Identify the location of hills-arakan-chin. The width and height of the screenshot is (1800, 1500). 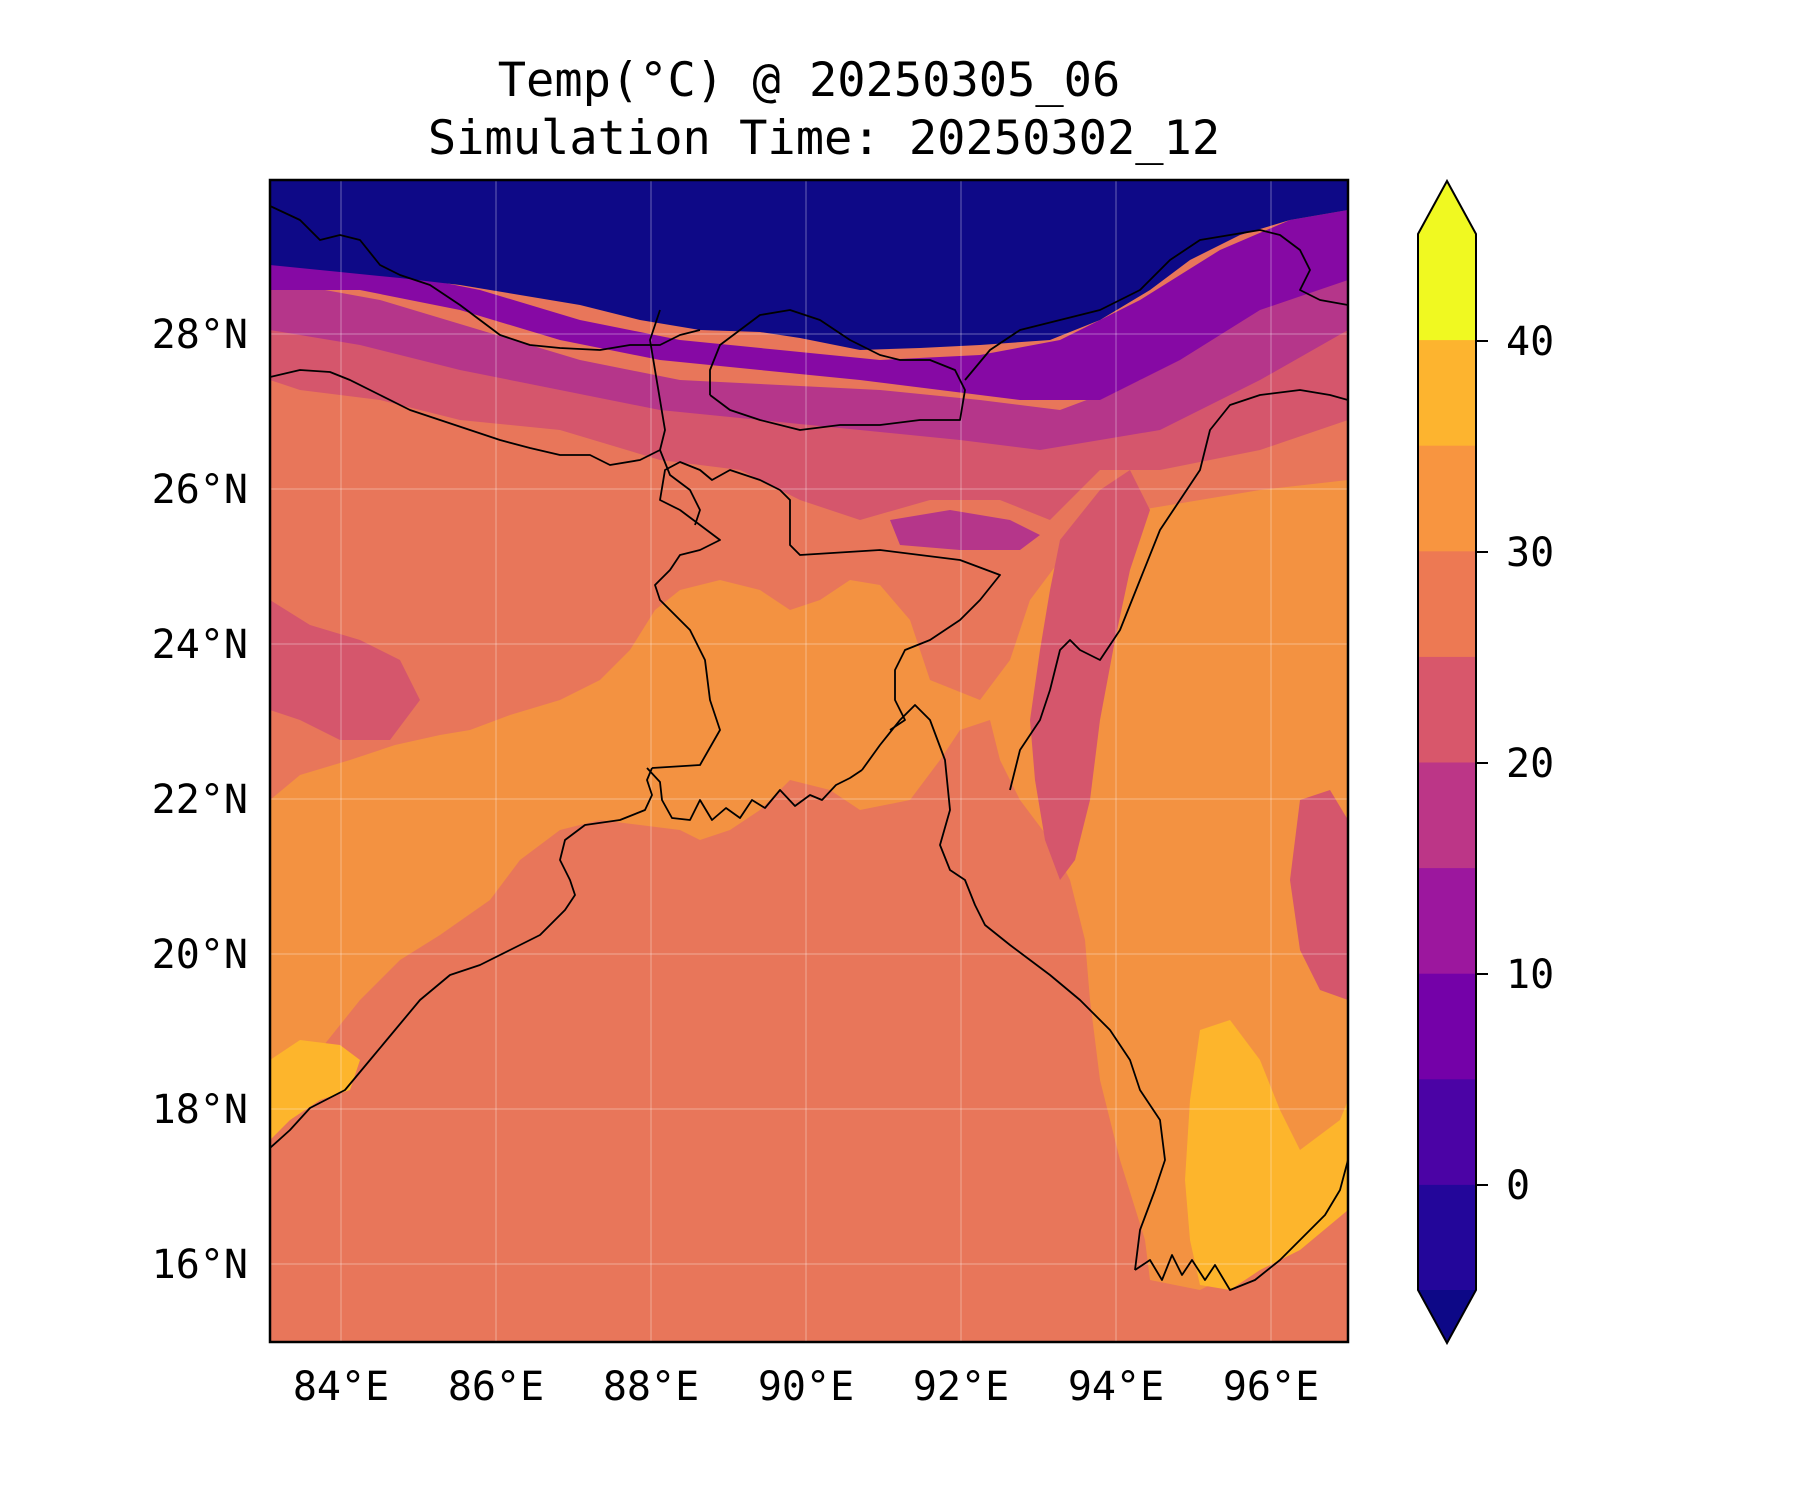
(1090, 675).